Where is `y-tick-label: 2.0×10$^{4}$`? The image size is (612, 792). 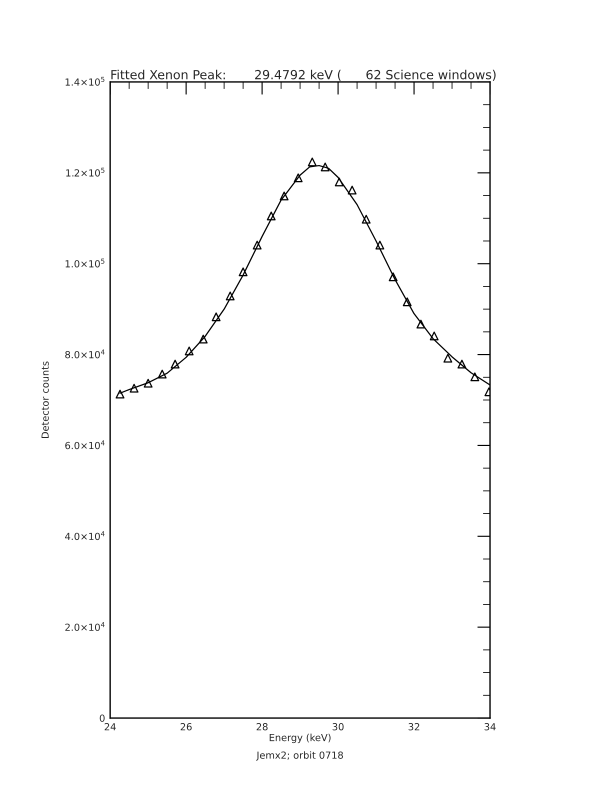 y-tick-label: 2.0×10$^{4}$ is located at coordinates (85, 626).